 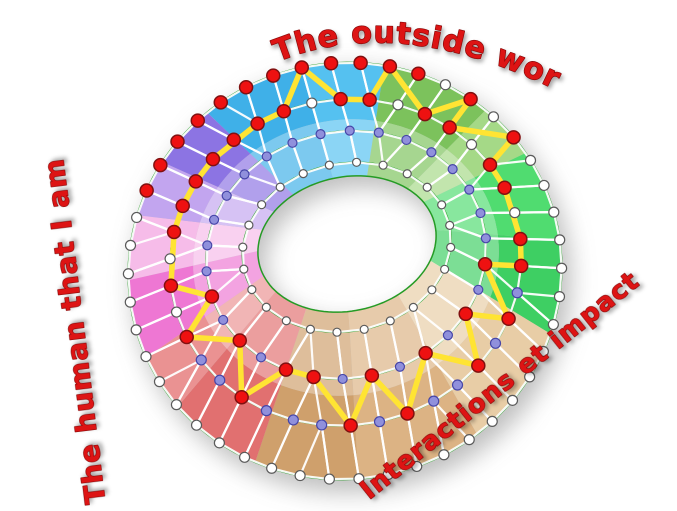 I want to click on ring-line, so click(x=347, y=244).